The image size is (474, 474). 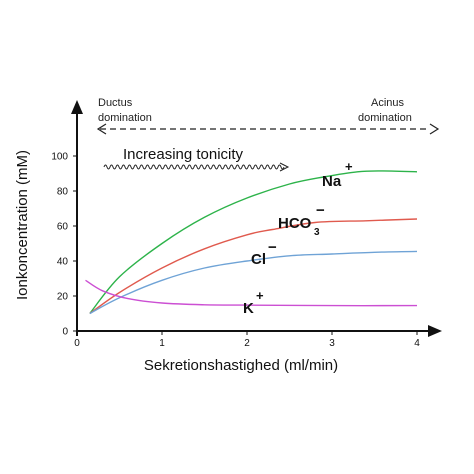 What do you see at coordinates (332, 343) in the screenshot?
I see `x-tick-label: 3` at bounding box center [332, 343].